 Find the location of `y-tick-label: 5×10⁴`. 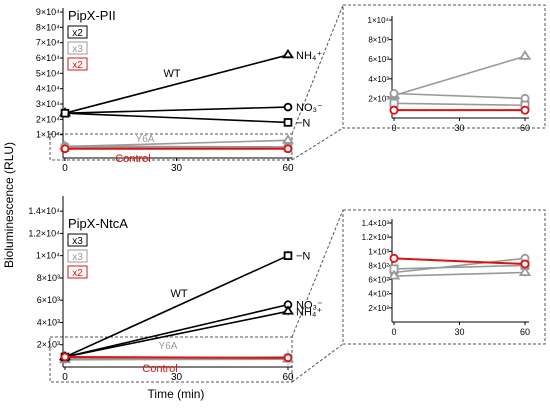

y-tick-label: 5×10⁴ is located at coordinates (48, 73).